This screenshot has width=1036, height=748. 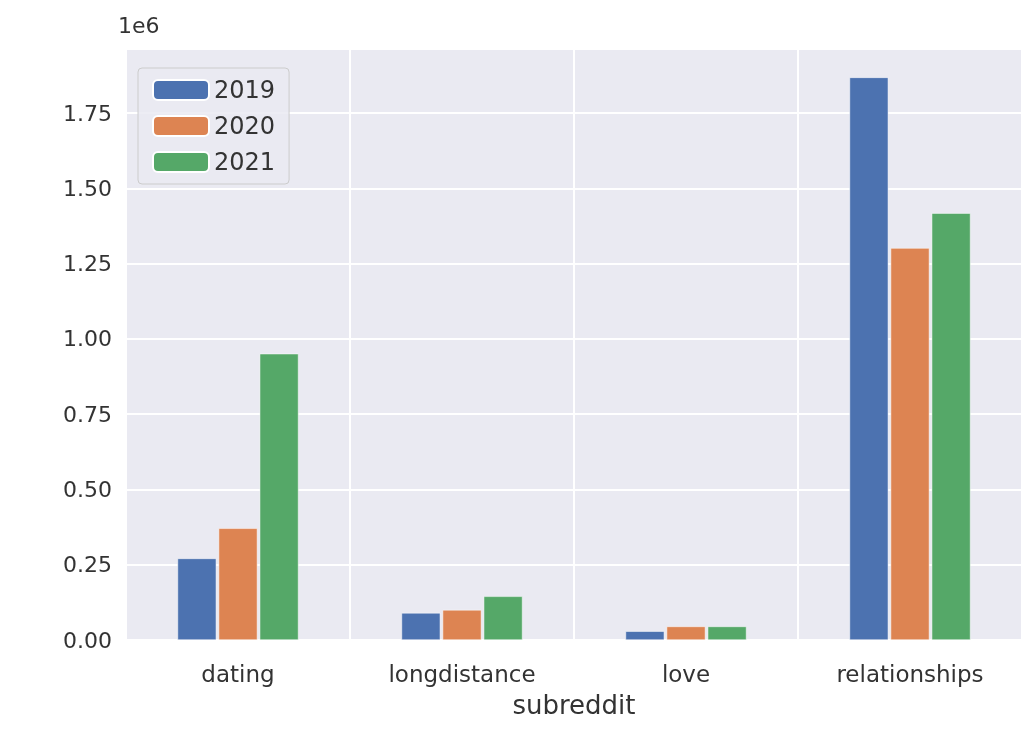 I want to click on x-tick-label: dating, so click(x=238, y=673).